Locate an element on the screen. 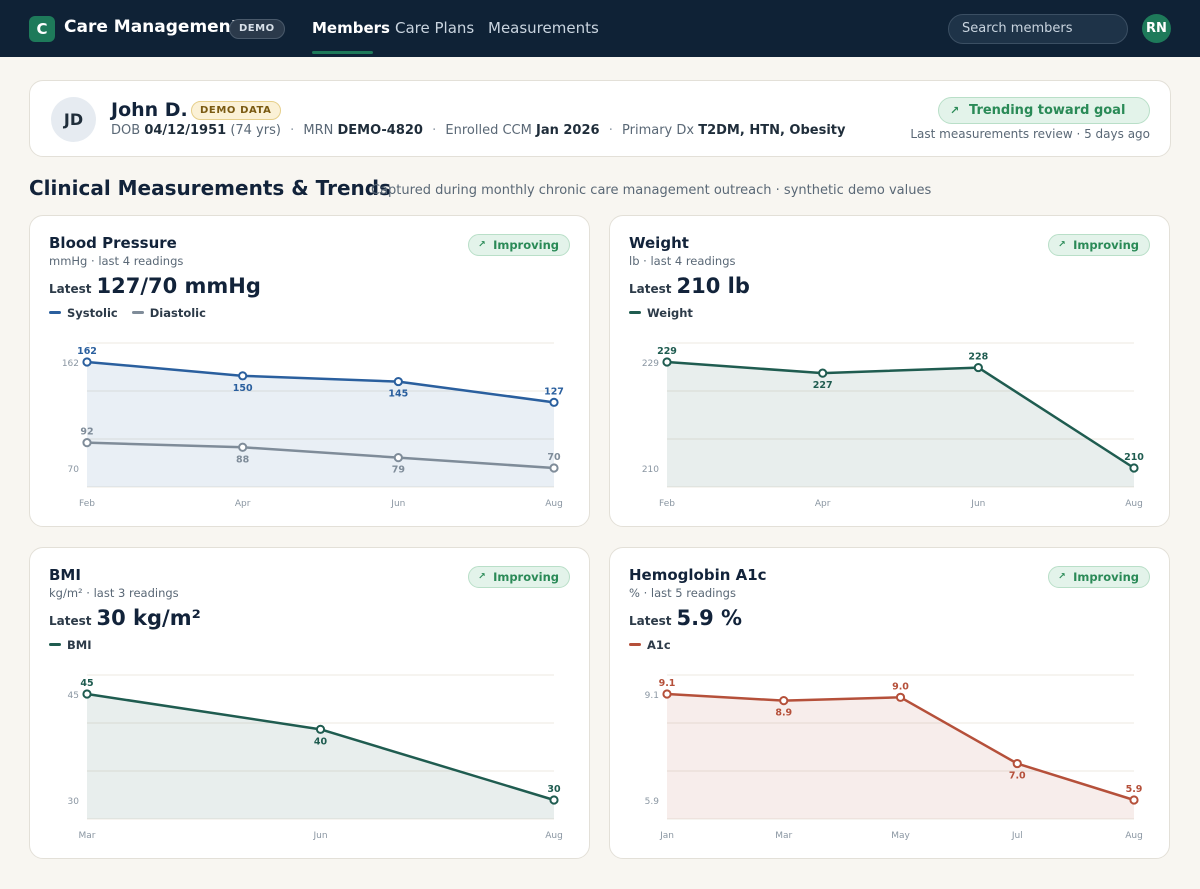  data-label-systolic: 162 is located at coordinates (87, 351).